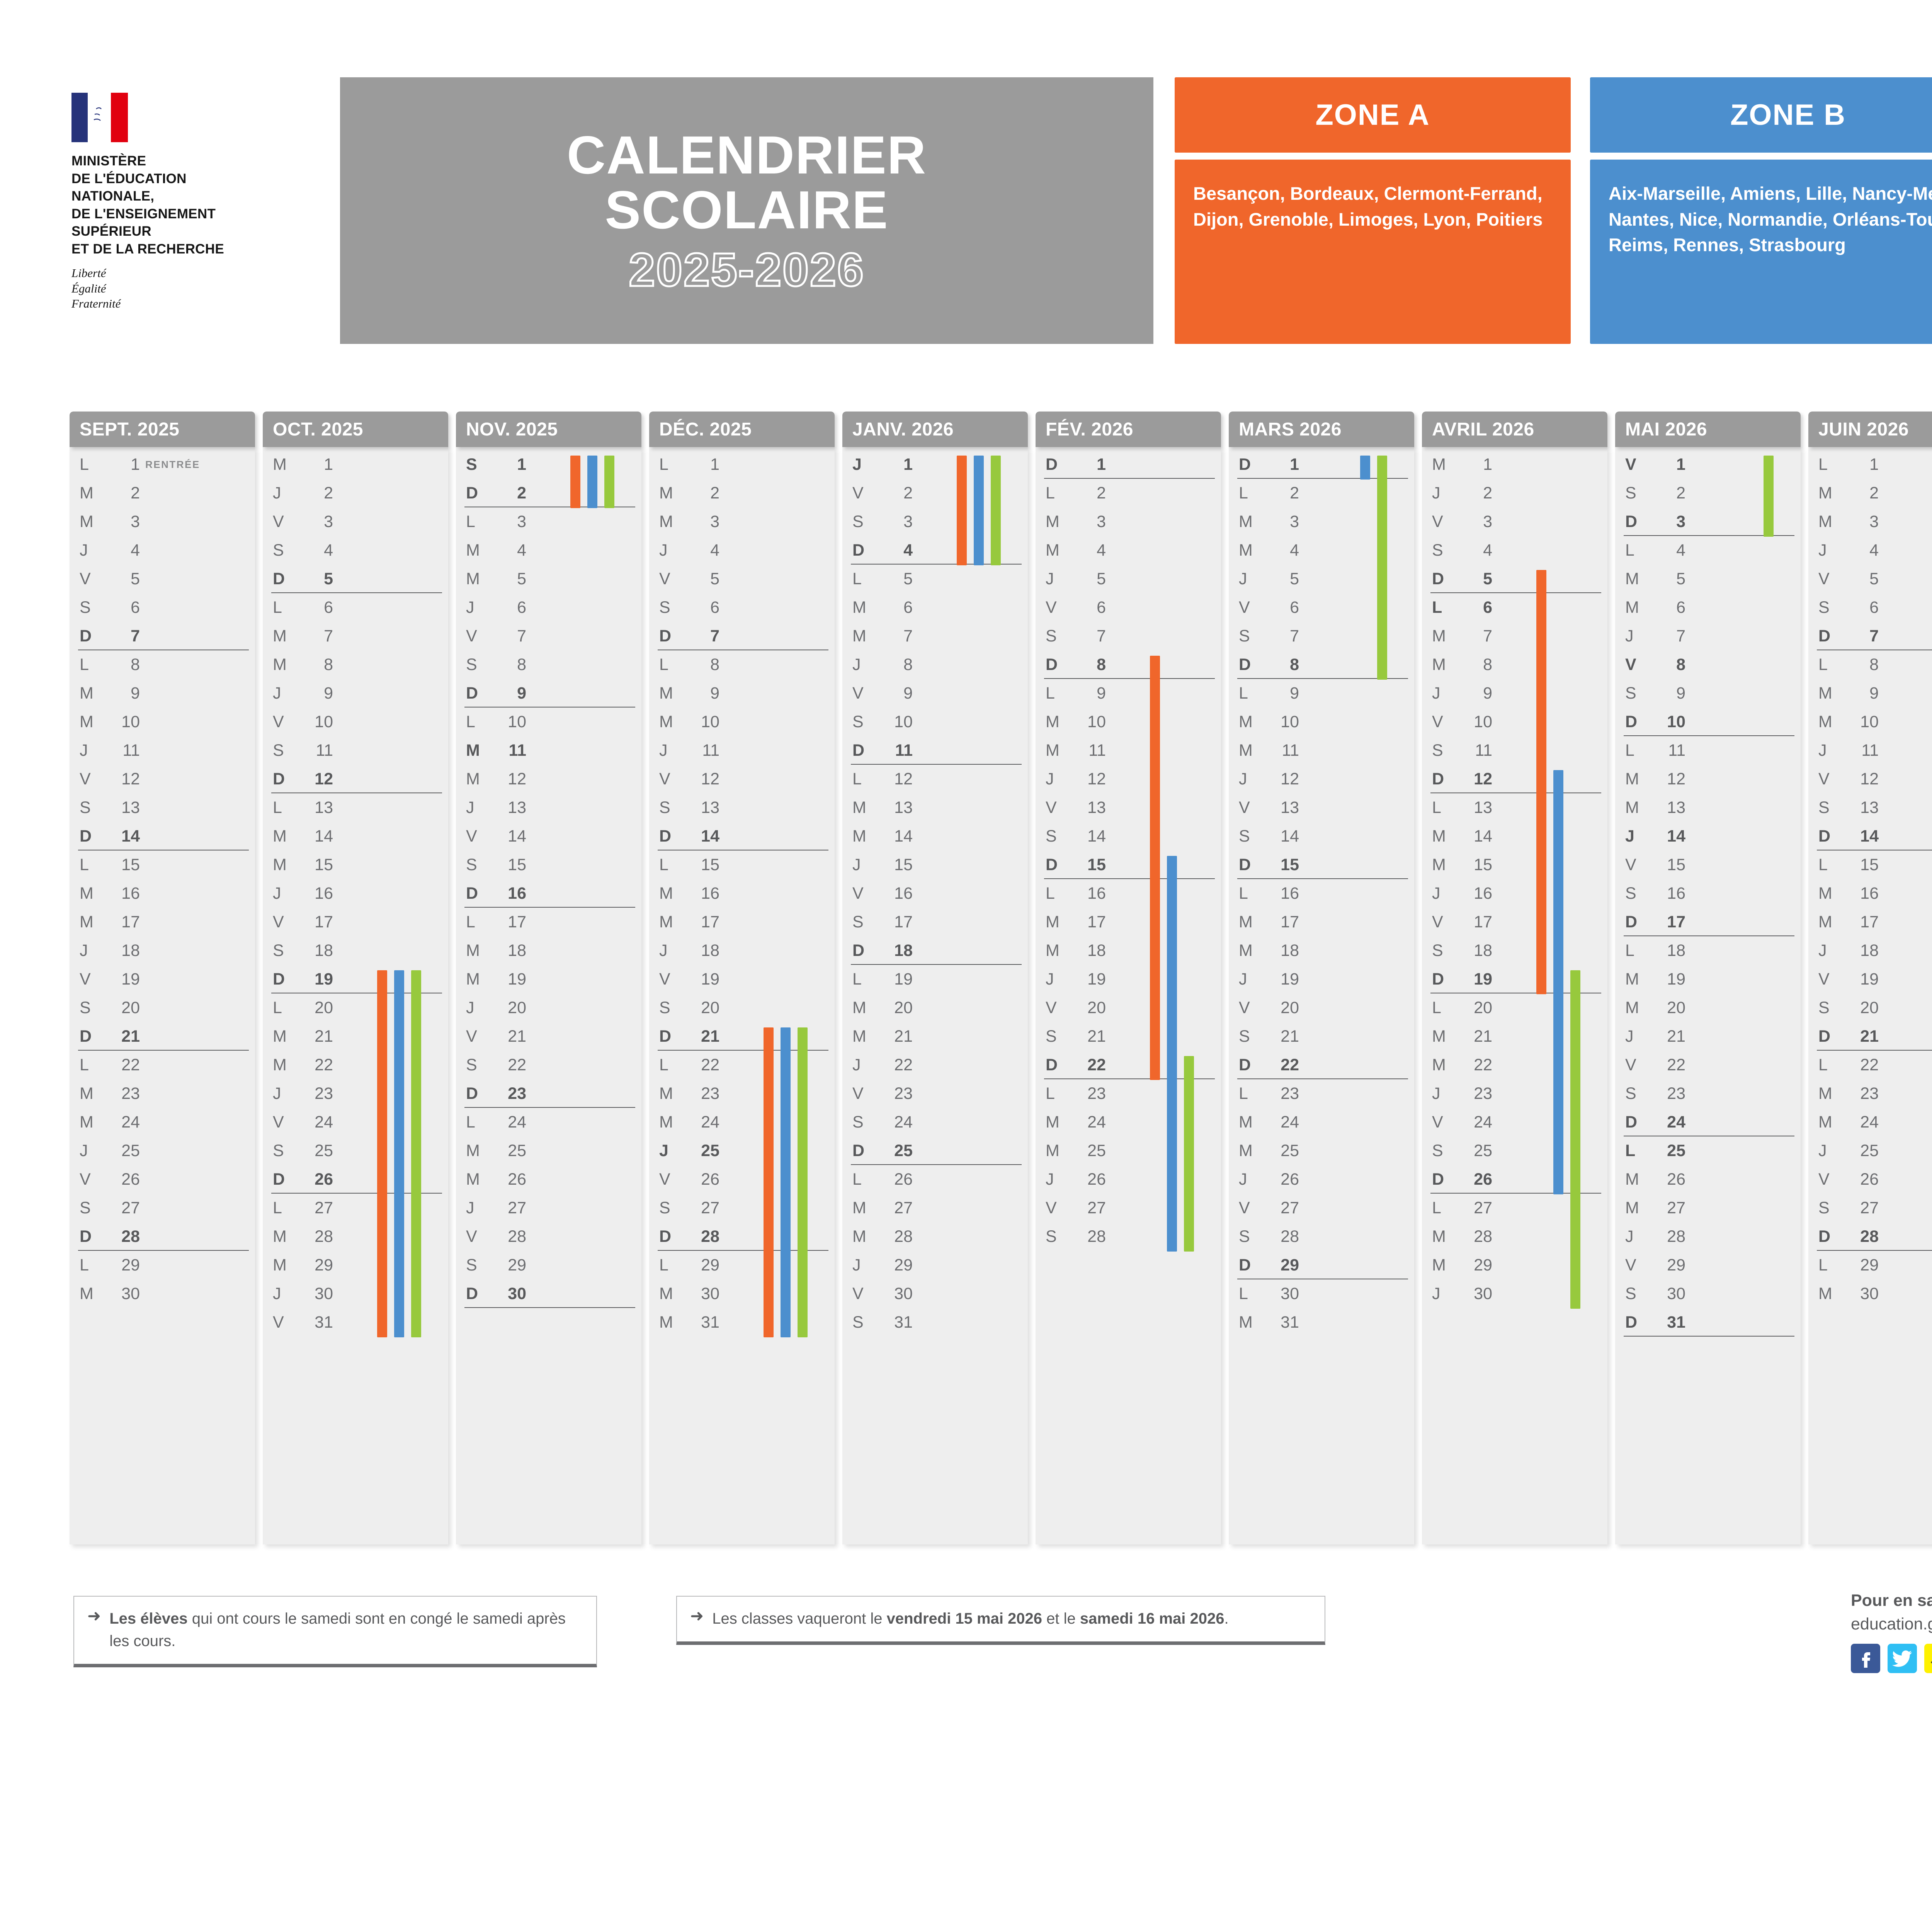  What do you see at coordinates (1708, 1293) in the screenshot?
I see `day-row: S 30` at bounding box center [1708, 1293].